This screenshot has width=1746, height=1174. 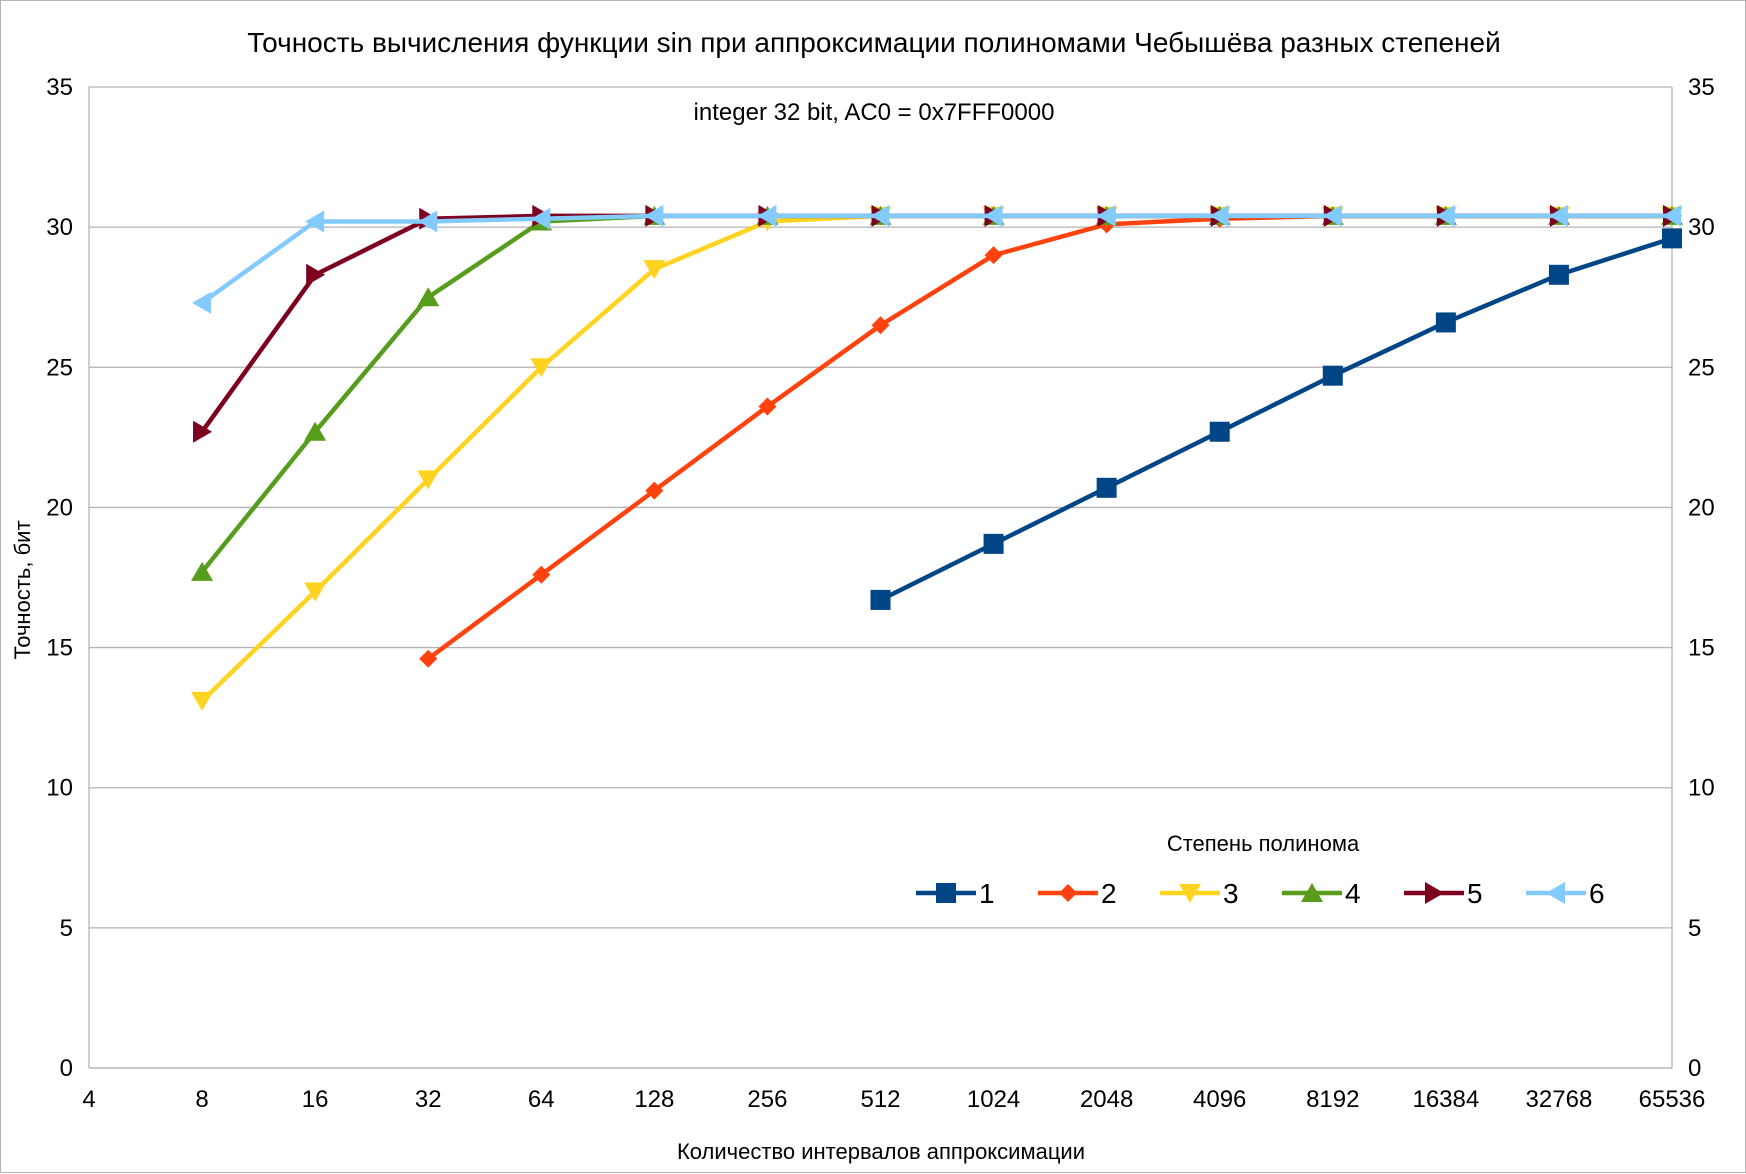 I want to click on y-tick-label-right: 25, so click(x=1701, y=367).